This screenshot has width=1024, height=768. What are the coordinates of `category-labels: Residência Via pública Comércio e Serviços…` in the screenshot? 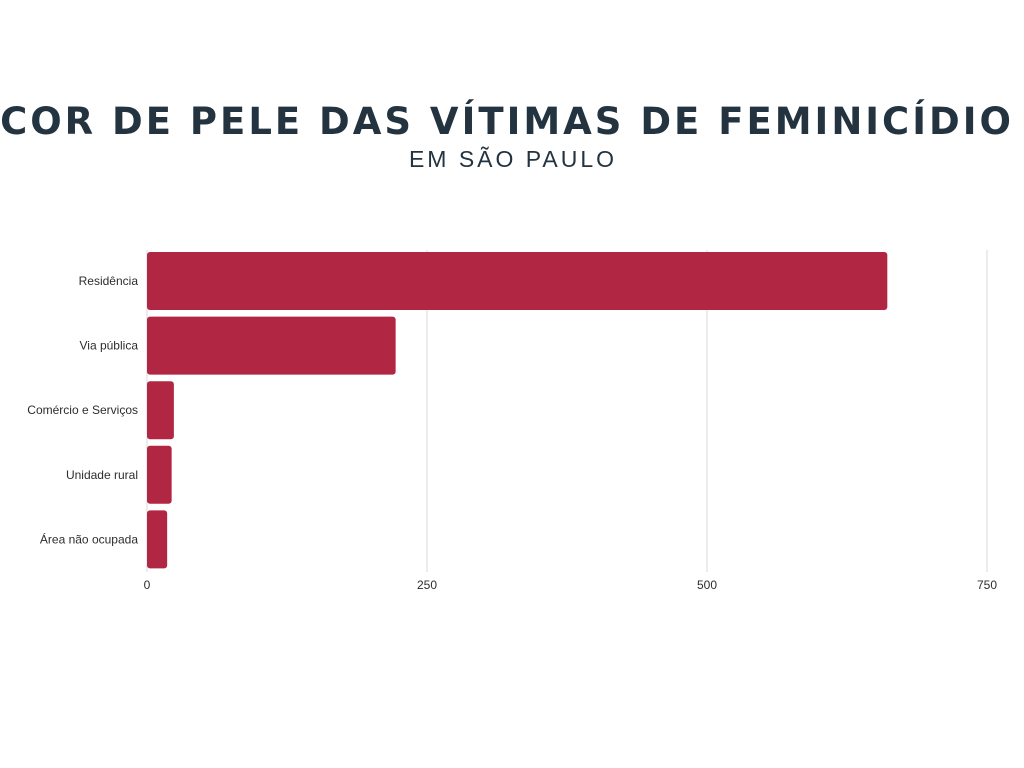 It's located at (82, 410).